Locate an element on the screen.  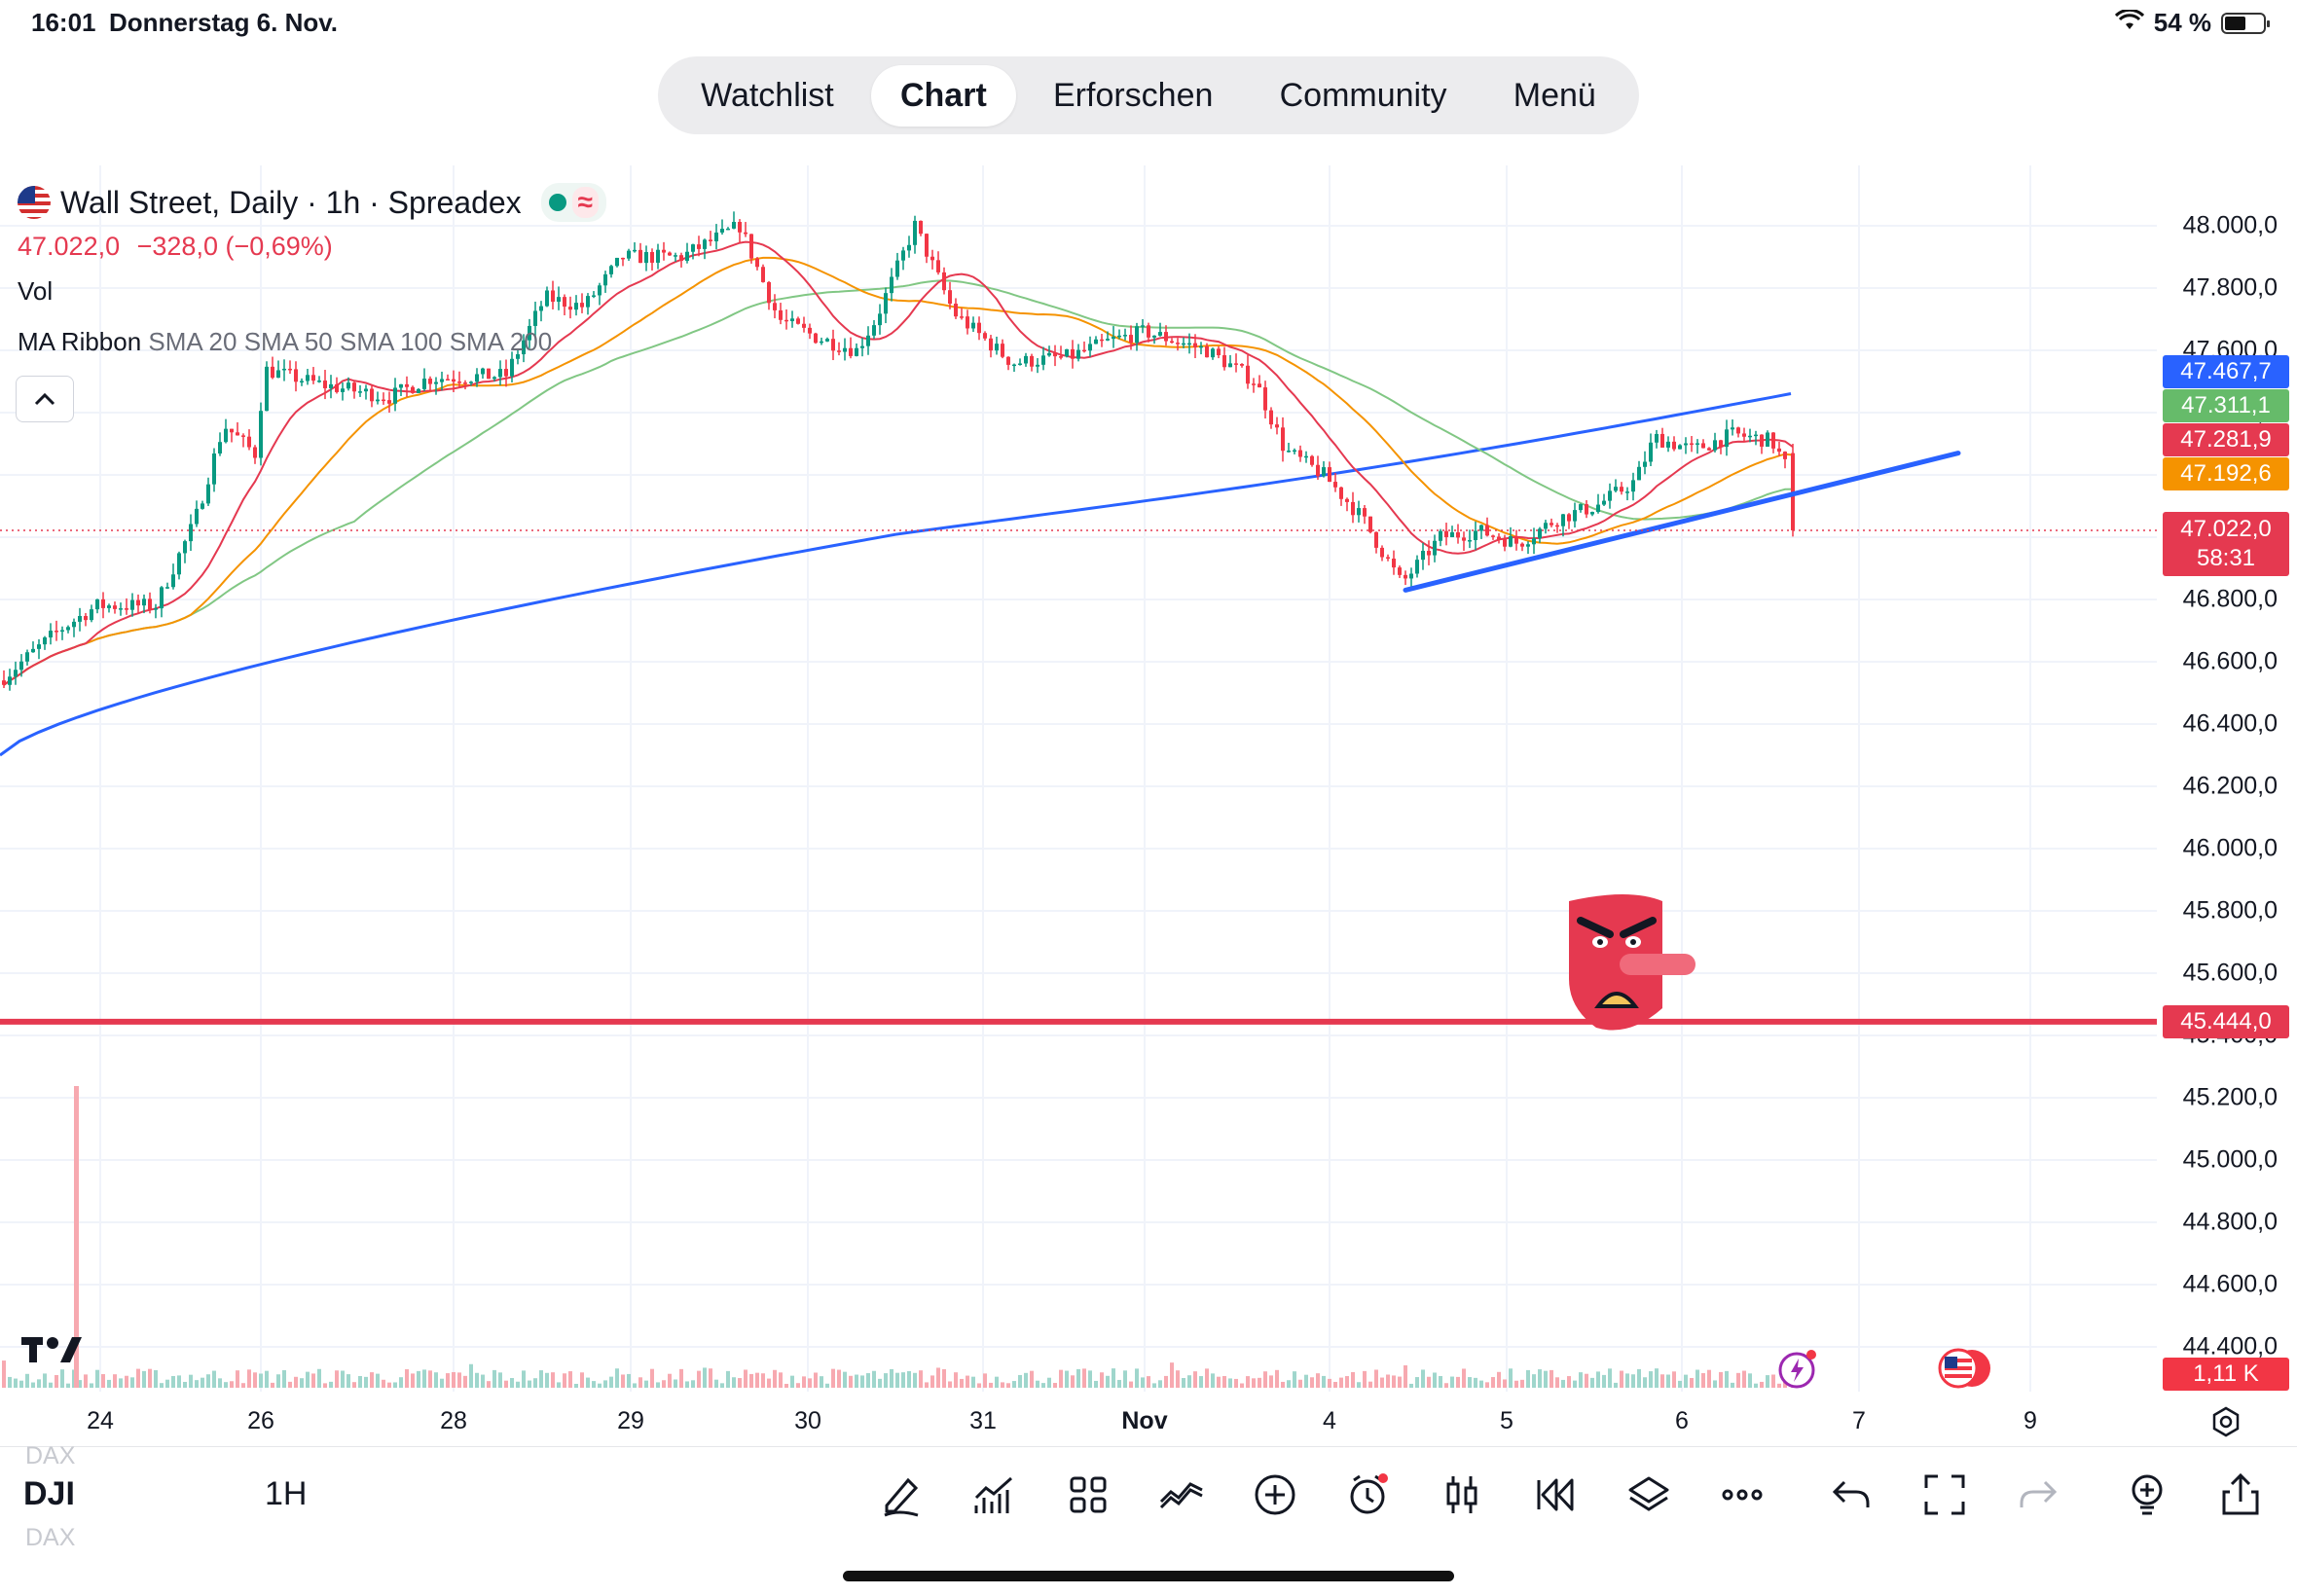
alert-button is located at coordinates (1368, 1495).